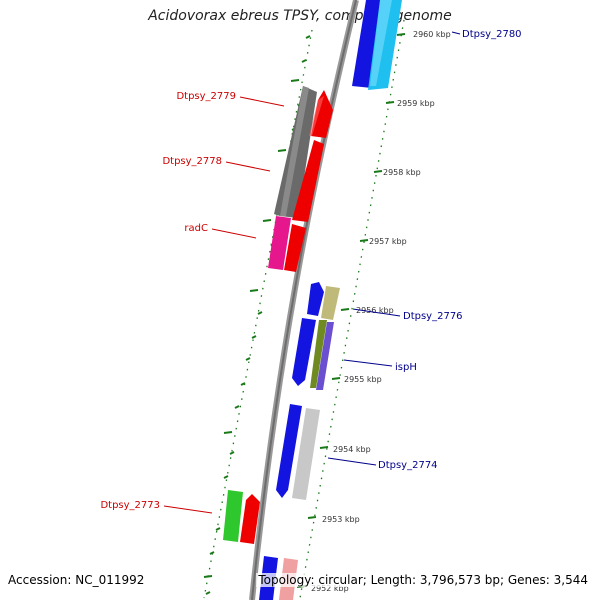  Describe the element at coordinates (318, 354) in the screenshot. I see `gene-block-ispH-olive` at that location.